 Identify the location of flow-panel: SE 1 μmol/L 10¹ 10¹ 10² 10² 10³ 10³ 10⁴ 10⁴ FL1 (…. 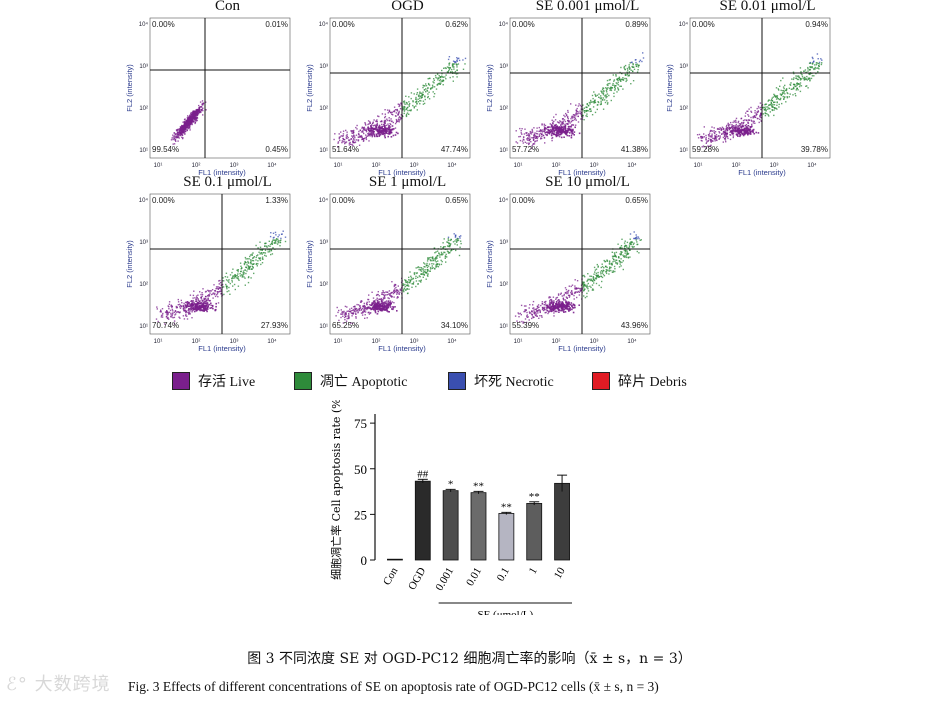
(400, 263).